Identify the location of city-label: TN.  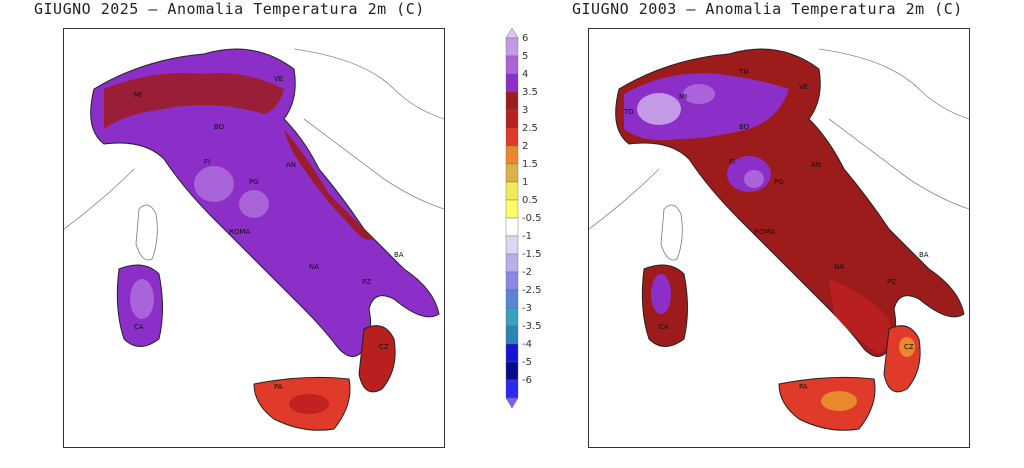
(743, 72).